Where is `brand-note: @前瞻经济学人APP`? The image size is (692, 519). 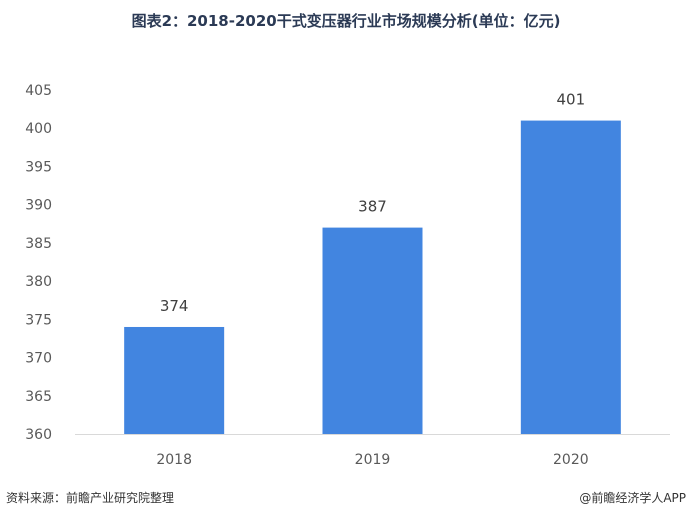 brand-note: @前瞻经济学人APP is located at coordinates (632, 498).